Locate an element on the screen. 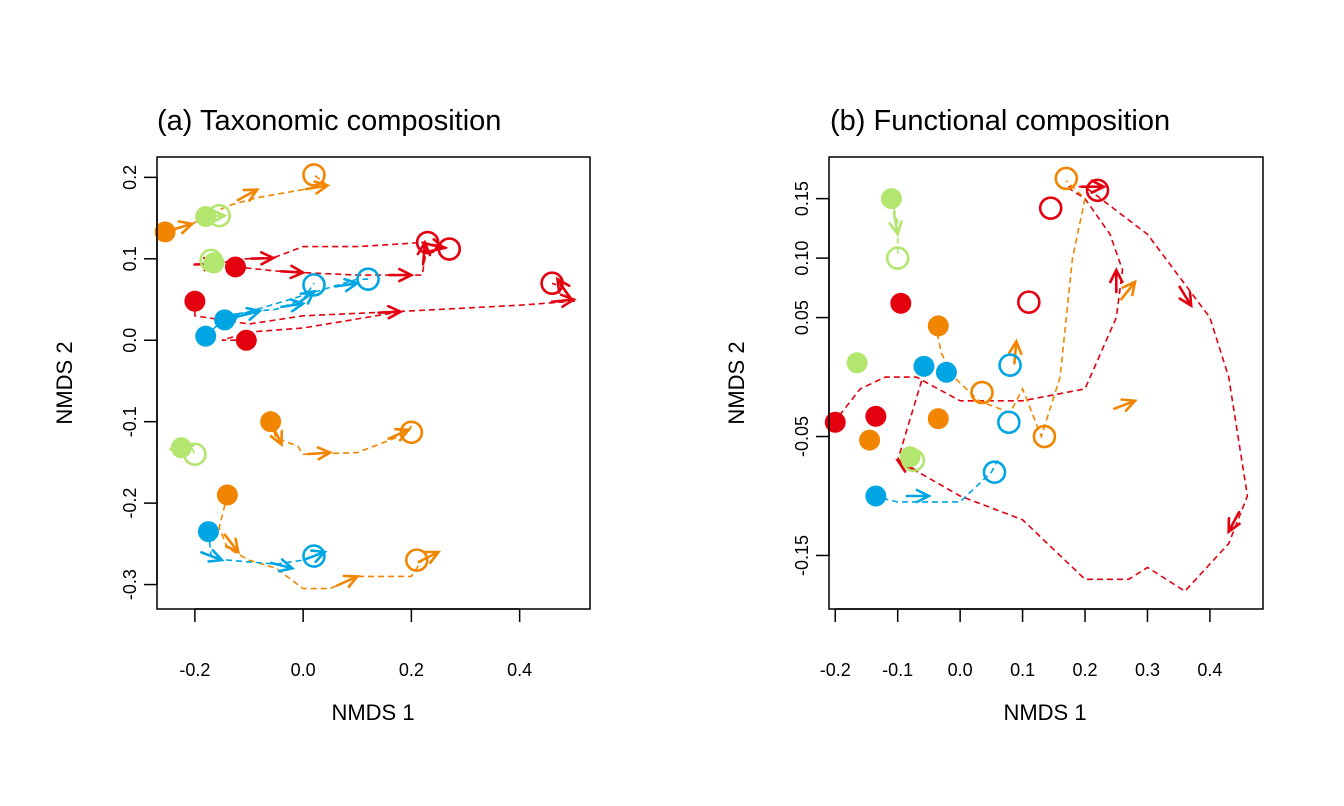 The height and width of the screenshot is (806, 1344). y-tick-label: -0.1 is located at coordinates (130, 421).